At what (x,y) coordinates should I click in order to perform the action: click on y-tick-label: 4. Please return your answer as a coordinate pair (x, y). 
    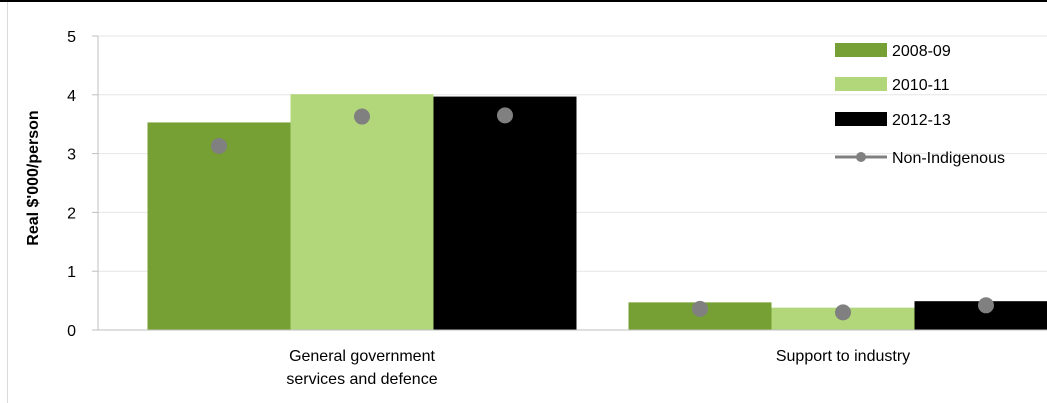
    Looking at the image, I should click on (71, 96).